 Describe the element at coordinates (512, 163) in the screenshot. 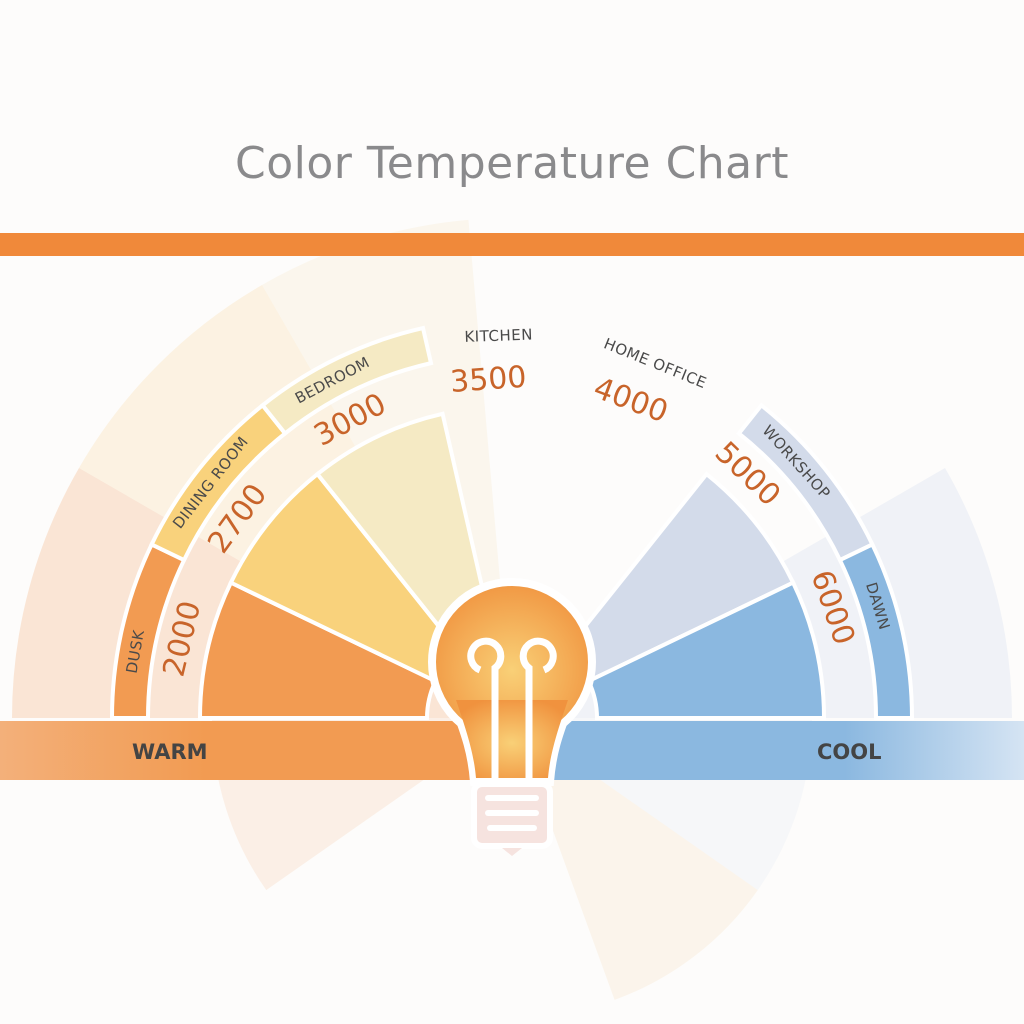

I see `page-title: Color Temperature Chart` at that location.